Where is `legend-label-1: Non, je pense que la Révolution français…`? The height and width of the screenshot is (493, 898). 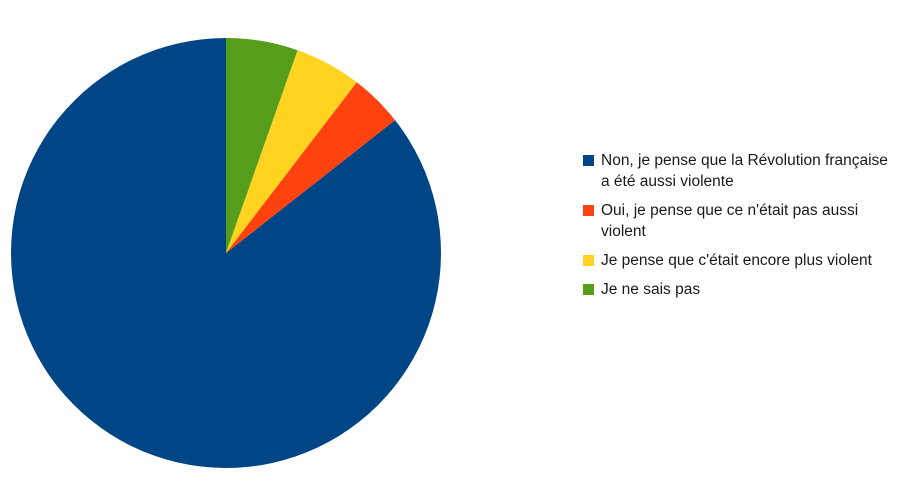 legend-label-1: Non, je pense que la Révolution français… is located at coordinates (744, 171).